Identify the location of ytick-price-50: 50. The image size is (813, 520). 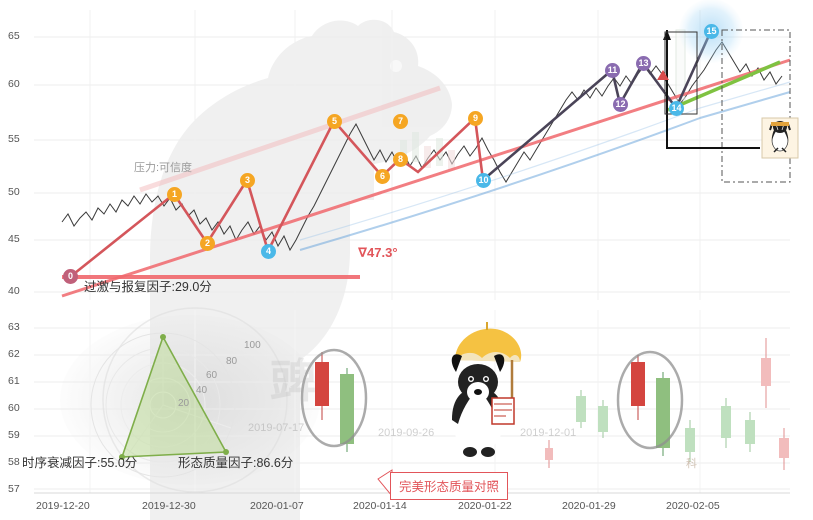
(14, 192).